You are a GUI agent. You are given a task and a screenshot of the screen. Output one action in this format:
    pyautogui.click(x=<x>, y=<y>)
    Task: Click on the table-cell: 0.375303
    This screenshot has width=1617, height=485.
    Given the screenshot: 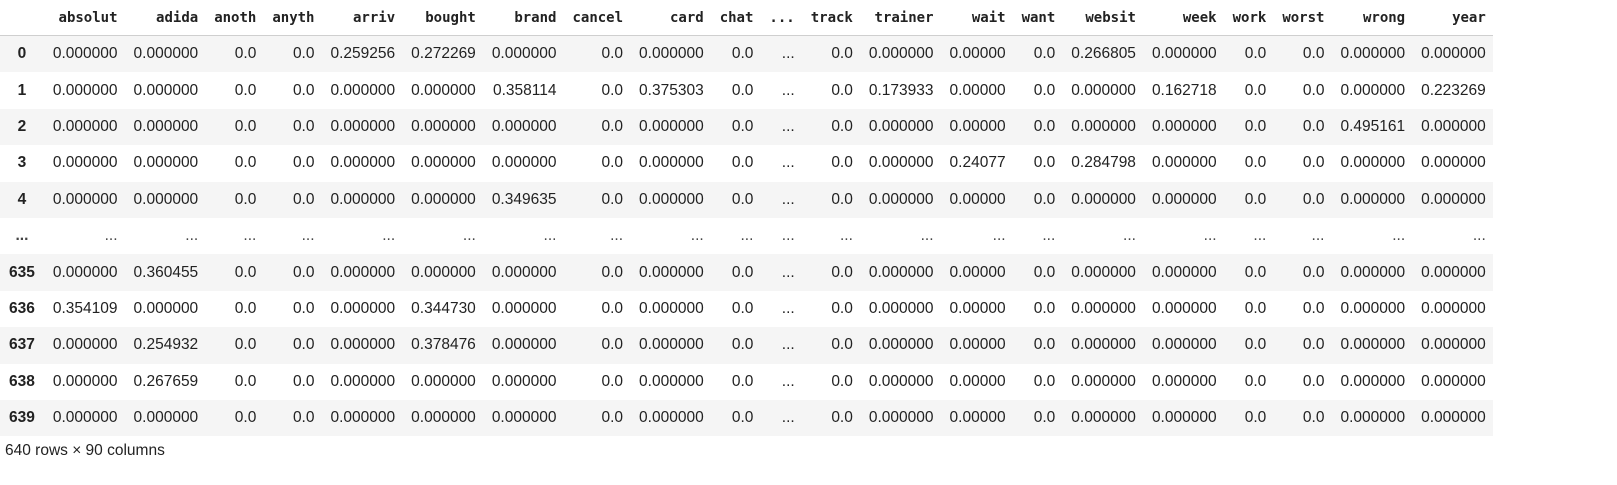 What is the action you would take?
    pyautogui.click(x=671, y=90)
    